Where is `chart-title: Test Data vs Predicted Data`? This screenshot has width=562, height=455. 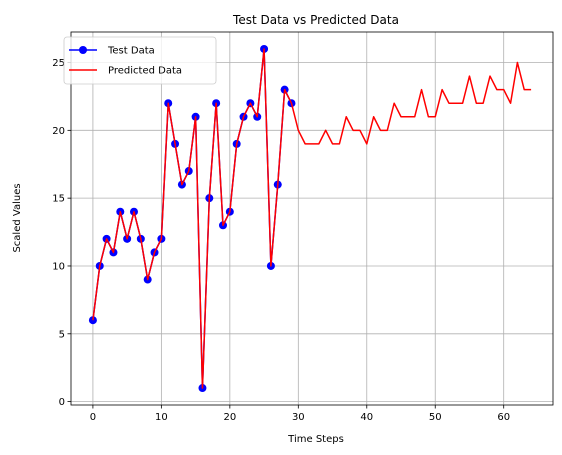 chart-title: Test Data vs Predicted Data is located at coordinates (315, 20).